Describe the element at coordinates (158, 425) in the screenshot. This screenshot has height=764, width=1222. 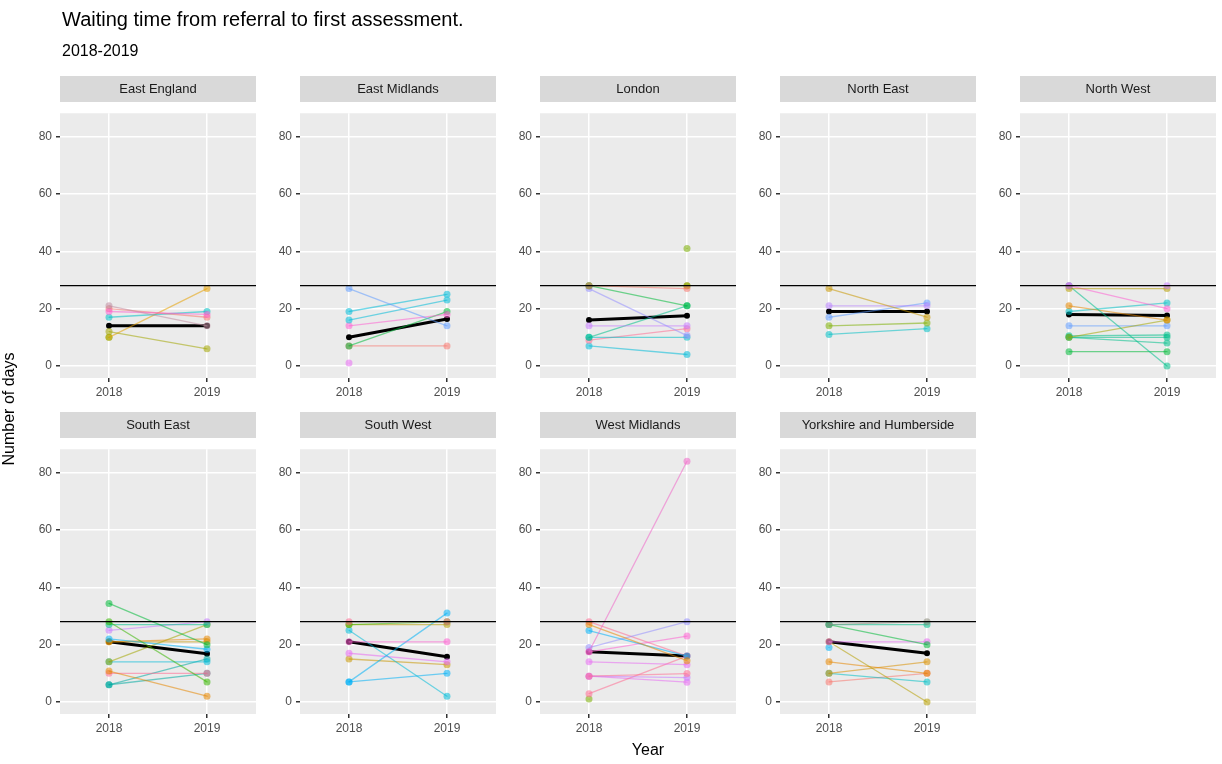
I see `chart-title: South East` at that location.